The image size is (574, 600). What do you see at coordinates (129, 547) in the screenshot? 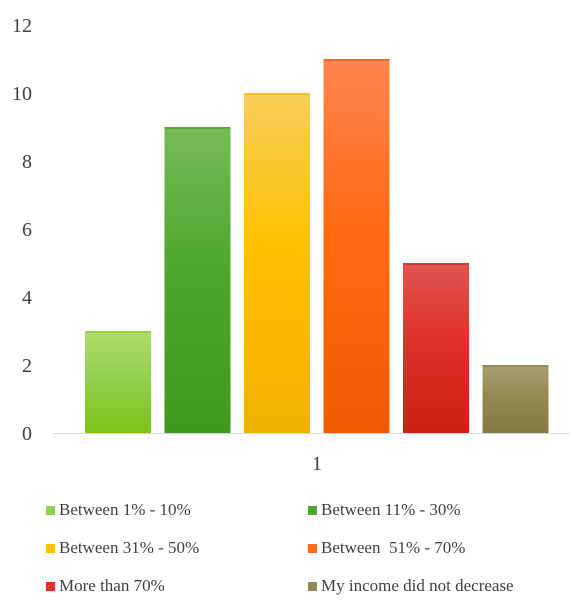
I see `legend-label: Between 31% - 50%` at bounding box center [129, 547].